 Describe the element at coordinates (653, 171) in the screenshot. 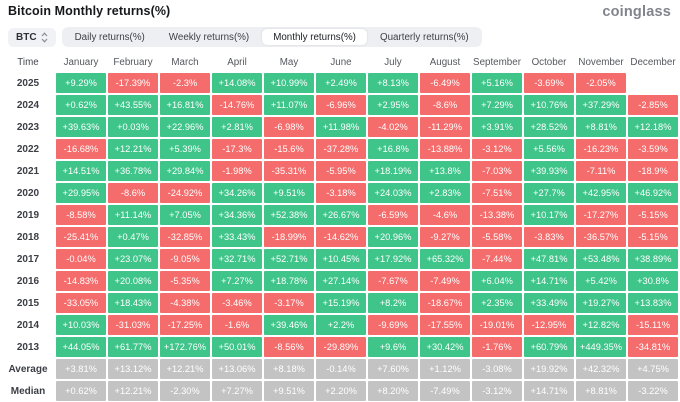

I see `return-cell: -18.9%` at that location.